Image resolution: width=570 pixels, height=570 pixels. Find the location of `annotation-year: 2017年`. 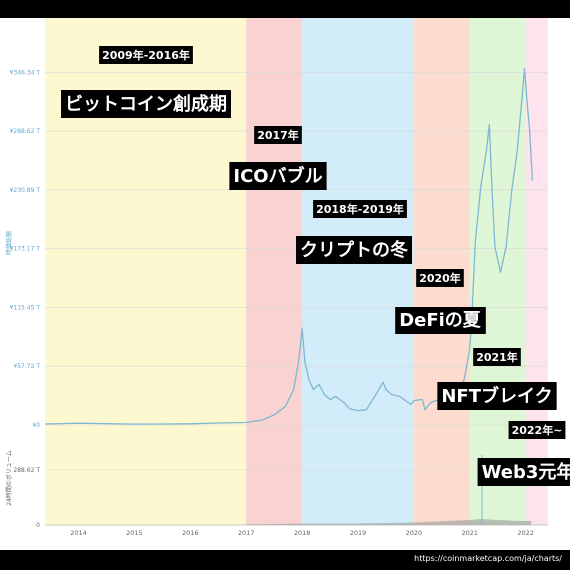

annotation-year: 2017年 is located at coordinates (278, 135).